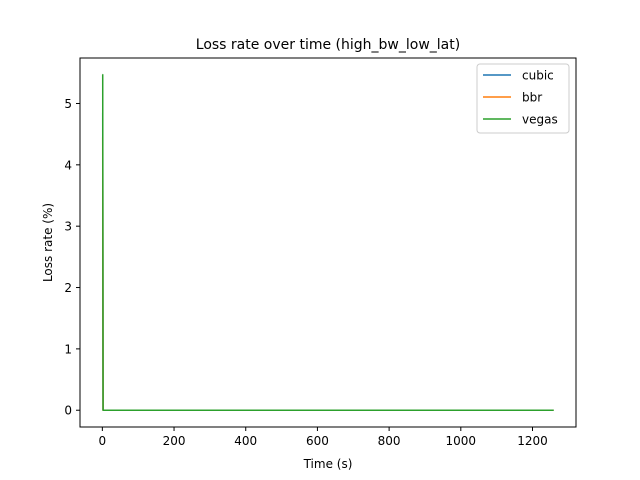 The image size is (640, 480). Describe the element at coordinates (389, 441) in the screenshot. I see `x-tick-label: 800` at that location.